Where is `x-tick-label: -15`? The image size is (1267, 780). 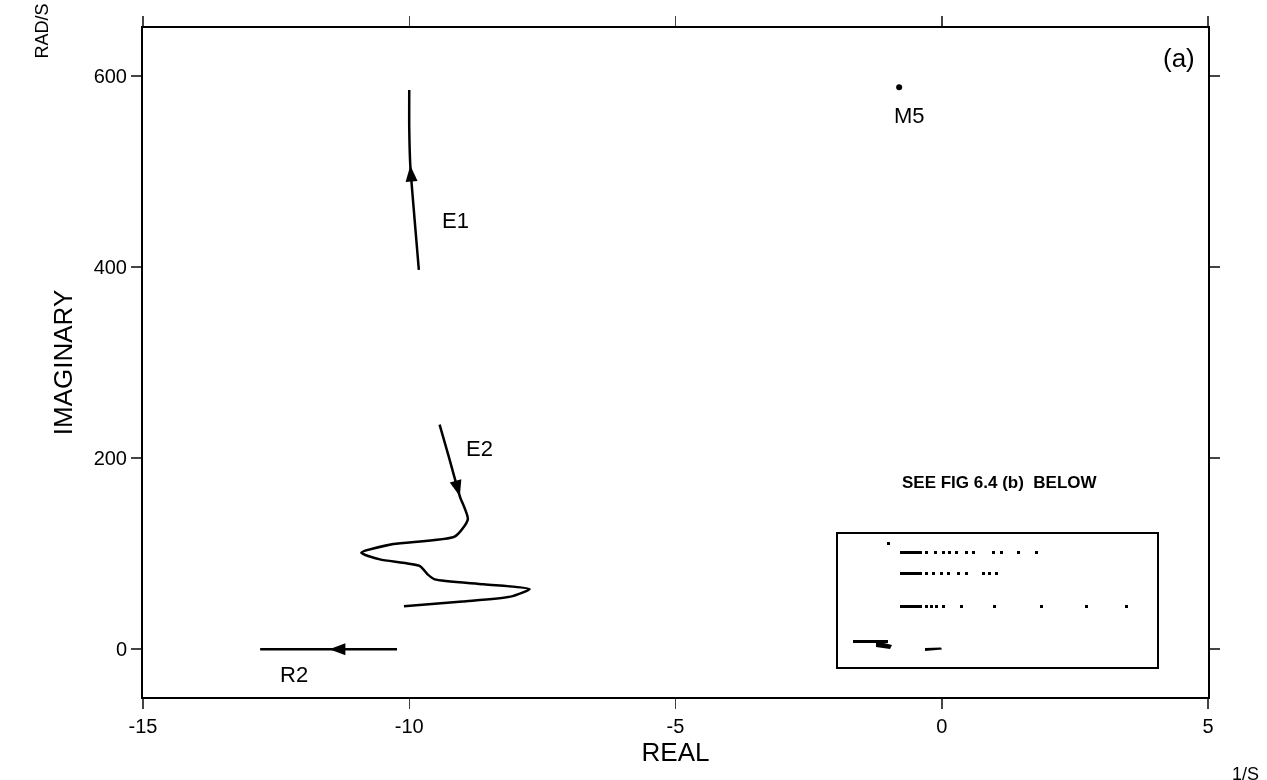 x-tick-label: -15 is located at coordinates (143, 726).